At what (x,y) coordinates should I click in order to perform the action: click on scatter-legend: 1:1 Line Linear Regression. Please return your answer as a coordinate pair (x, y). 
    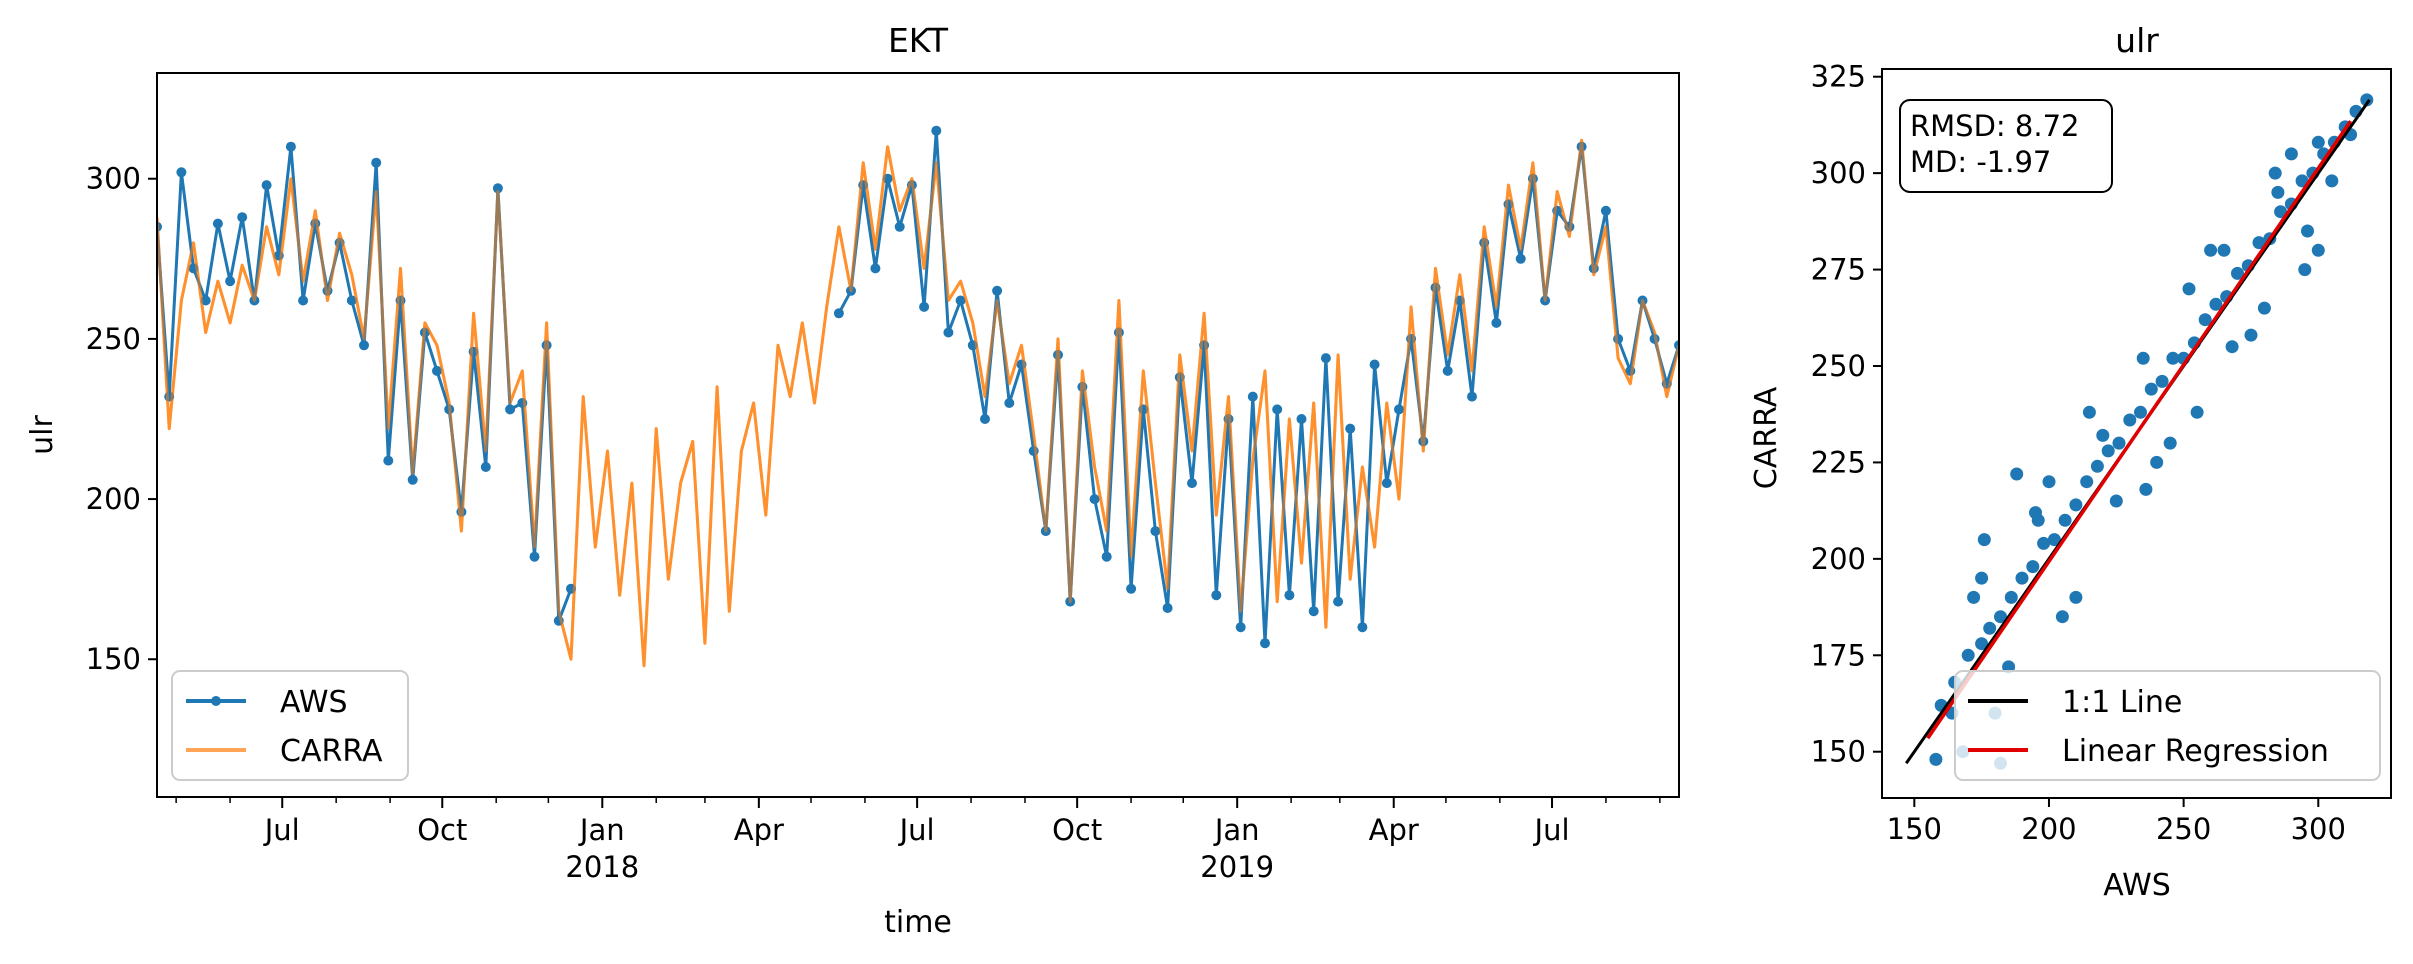
    Looking at the image, I should click on (2167, 725).